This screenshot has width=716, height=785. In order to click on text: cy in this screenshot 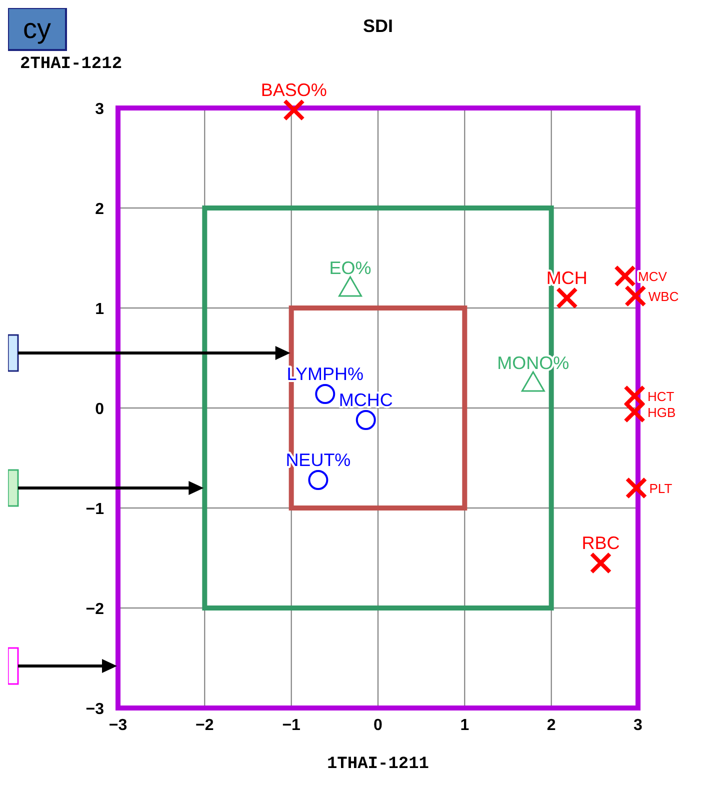, I will do `click(37, 28)`.